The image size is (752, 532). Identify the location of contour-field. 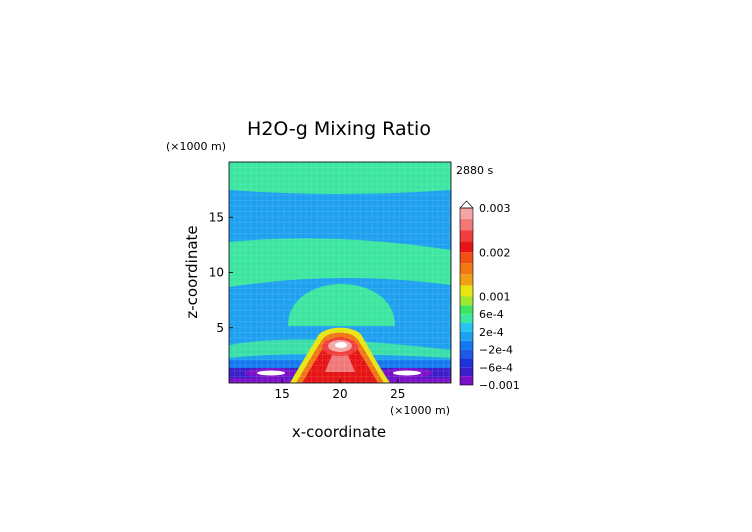
(340, 272).